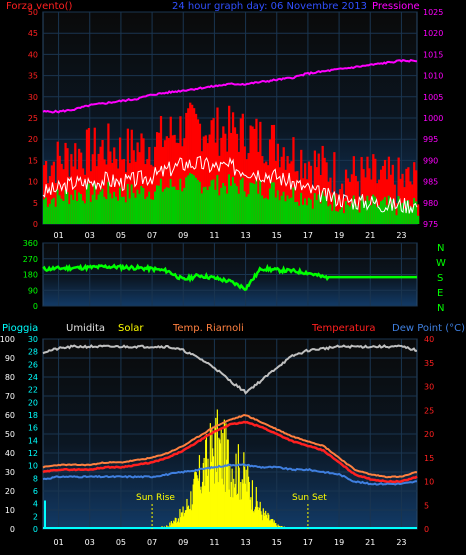 This screenshot has height=555, width=466. Describe the element at coordinates (33, 54) in the screenshot. I see `y-tick-label-wind: 40` at that location.